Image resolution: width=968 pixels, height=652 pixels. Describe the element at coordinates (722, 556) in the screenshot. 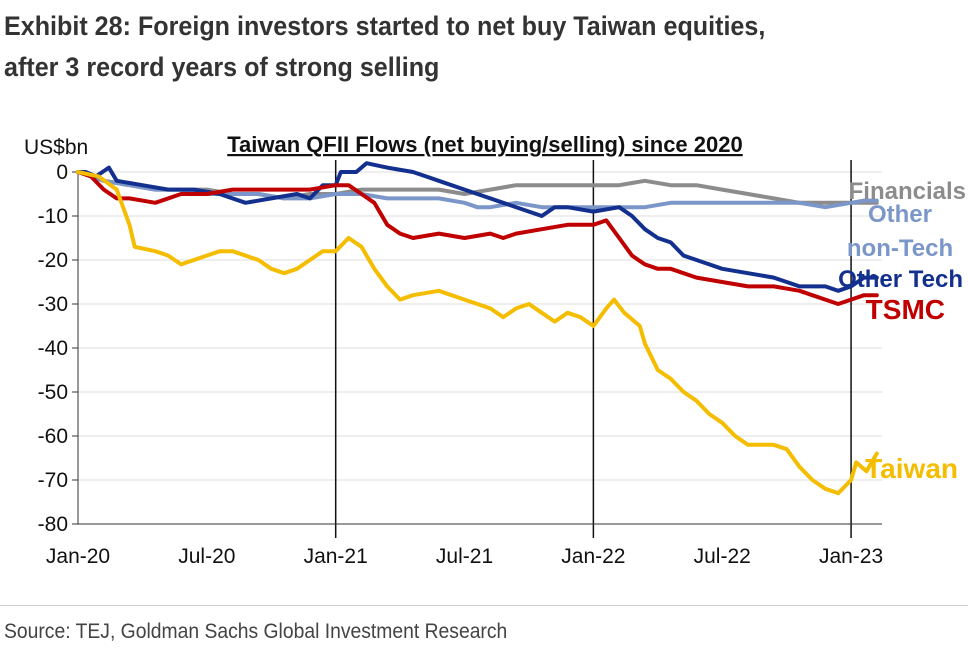

I see `x-tick-label: Jul-22` at that location.